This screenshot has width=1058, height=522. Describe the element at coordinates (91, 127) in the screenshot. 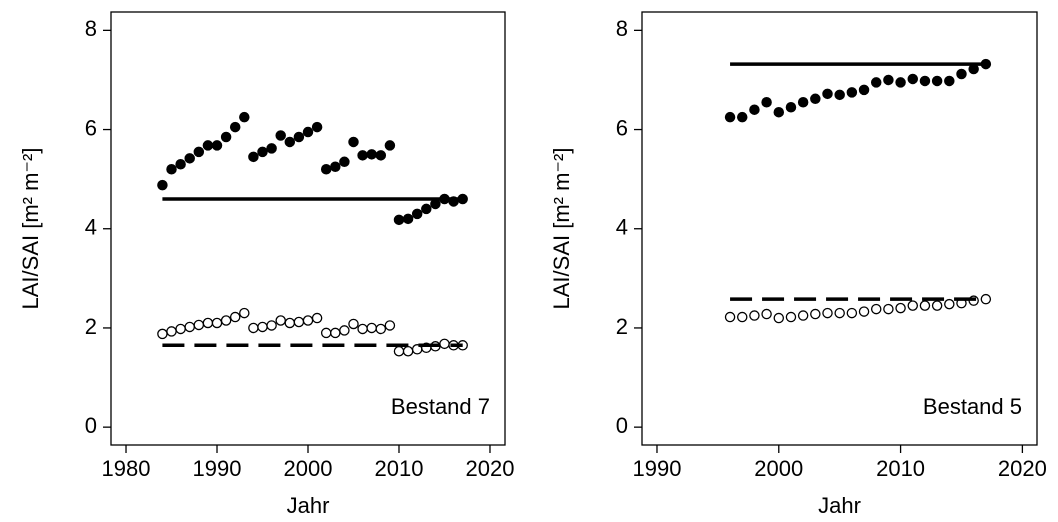

I see `y-tick-label: 6` at that location.